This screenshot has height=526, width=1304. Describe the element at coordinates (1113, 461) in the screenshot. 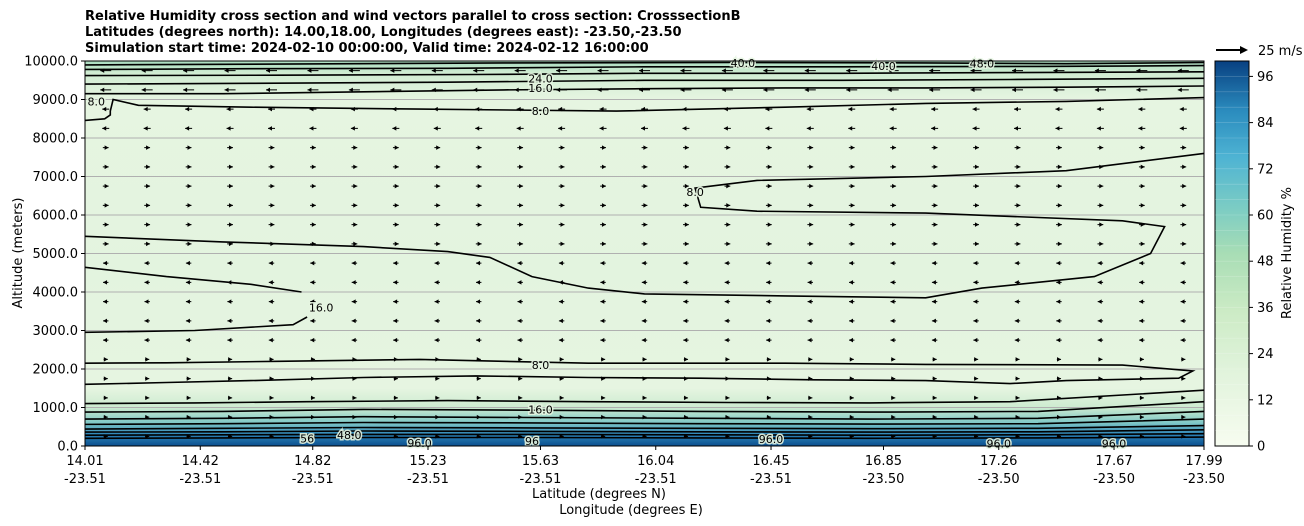

I see `x-tick-label-lat: 17.67` at that location.